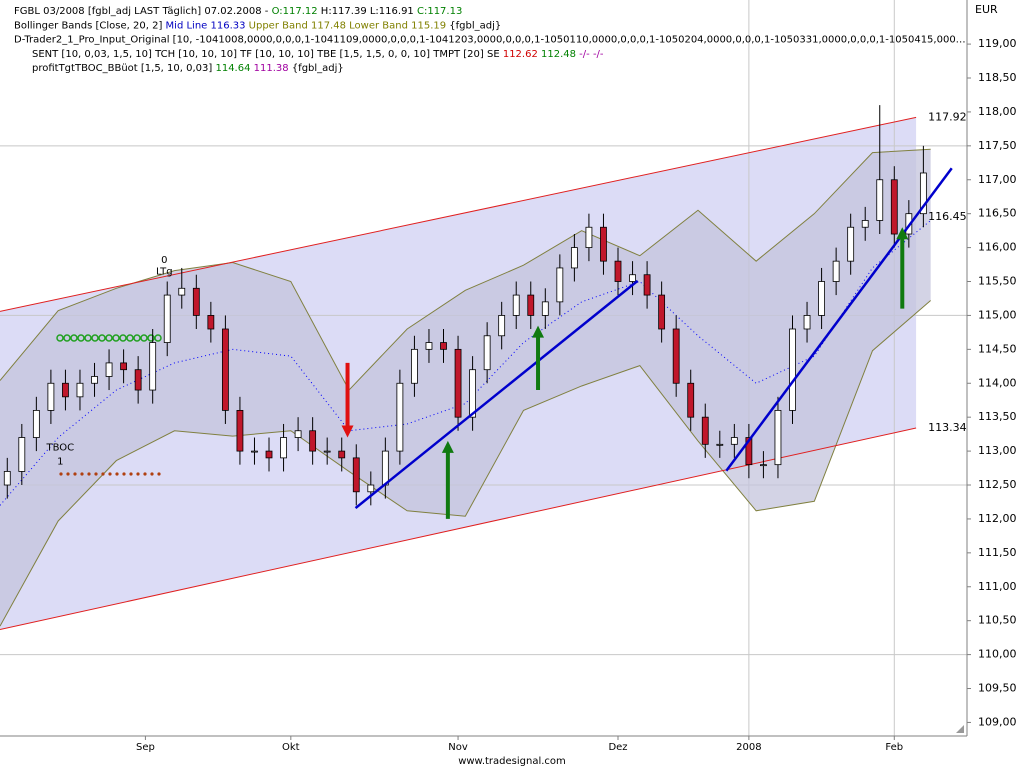 This screenshot has height=768, width=1024. Describe the element at coordinates (997, 721) in the screenshot. I see `y-tick-label: 109,00` at that location.